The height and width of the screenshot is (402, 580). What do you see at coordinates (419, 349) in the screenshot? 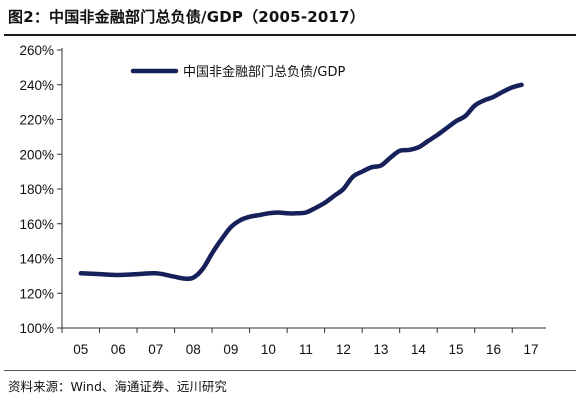
I see `x-tick-label: 14` at bounding box center [419, 349].